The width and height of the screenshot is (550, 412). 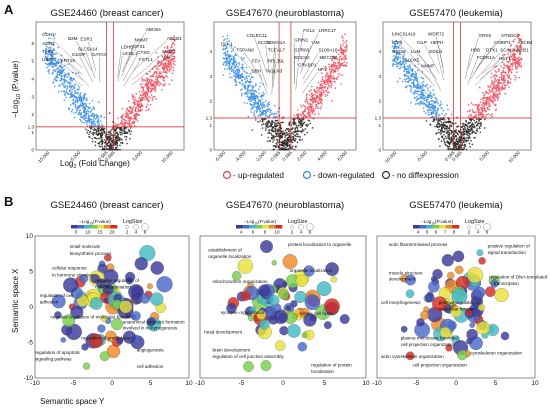 I want to click on legend-down-marker, so click(x=307, y=175).